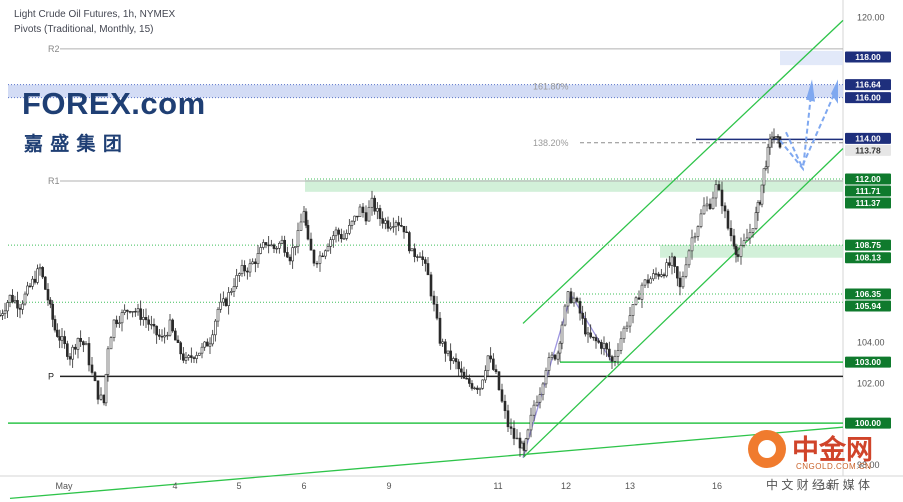 The width and height of the screenshot is (903, 502). What do you see at coordinates (64, 486) in the screenshot?
I see `x-tick-label: May` at bounding box center [64, 486].